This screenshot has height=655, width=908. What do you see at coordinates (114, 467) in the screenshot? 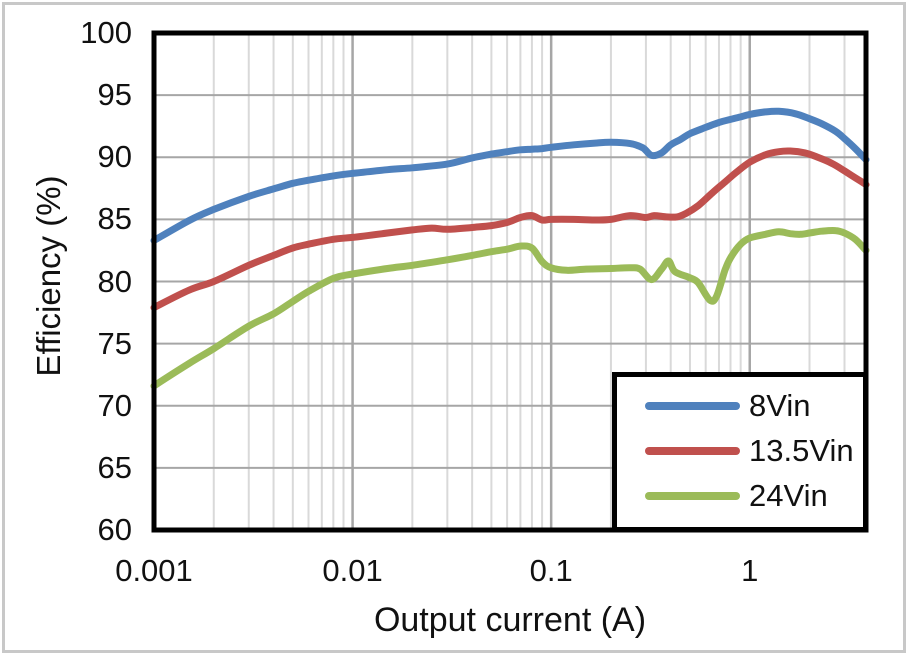
I see `y-tick-label: 65` at bounding box center [114, 467].